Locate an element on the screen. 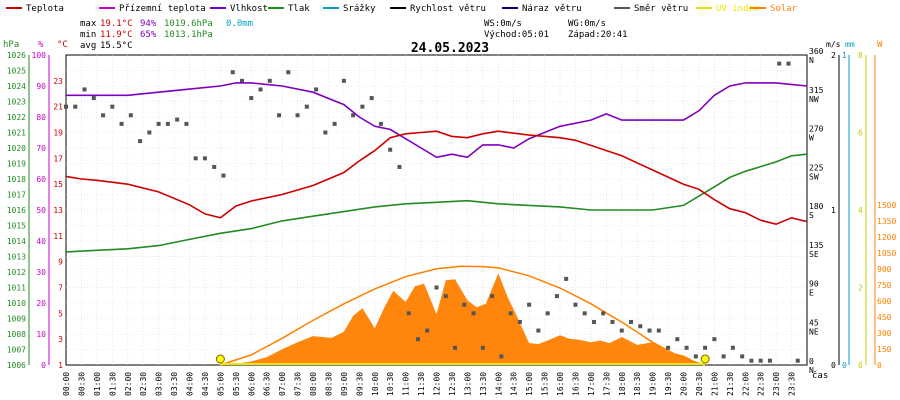 This screenshot has width=900, height=400. wind-tick-label: 0 is located at coordinates (833, 365).